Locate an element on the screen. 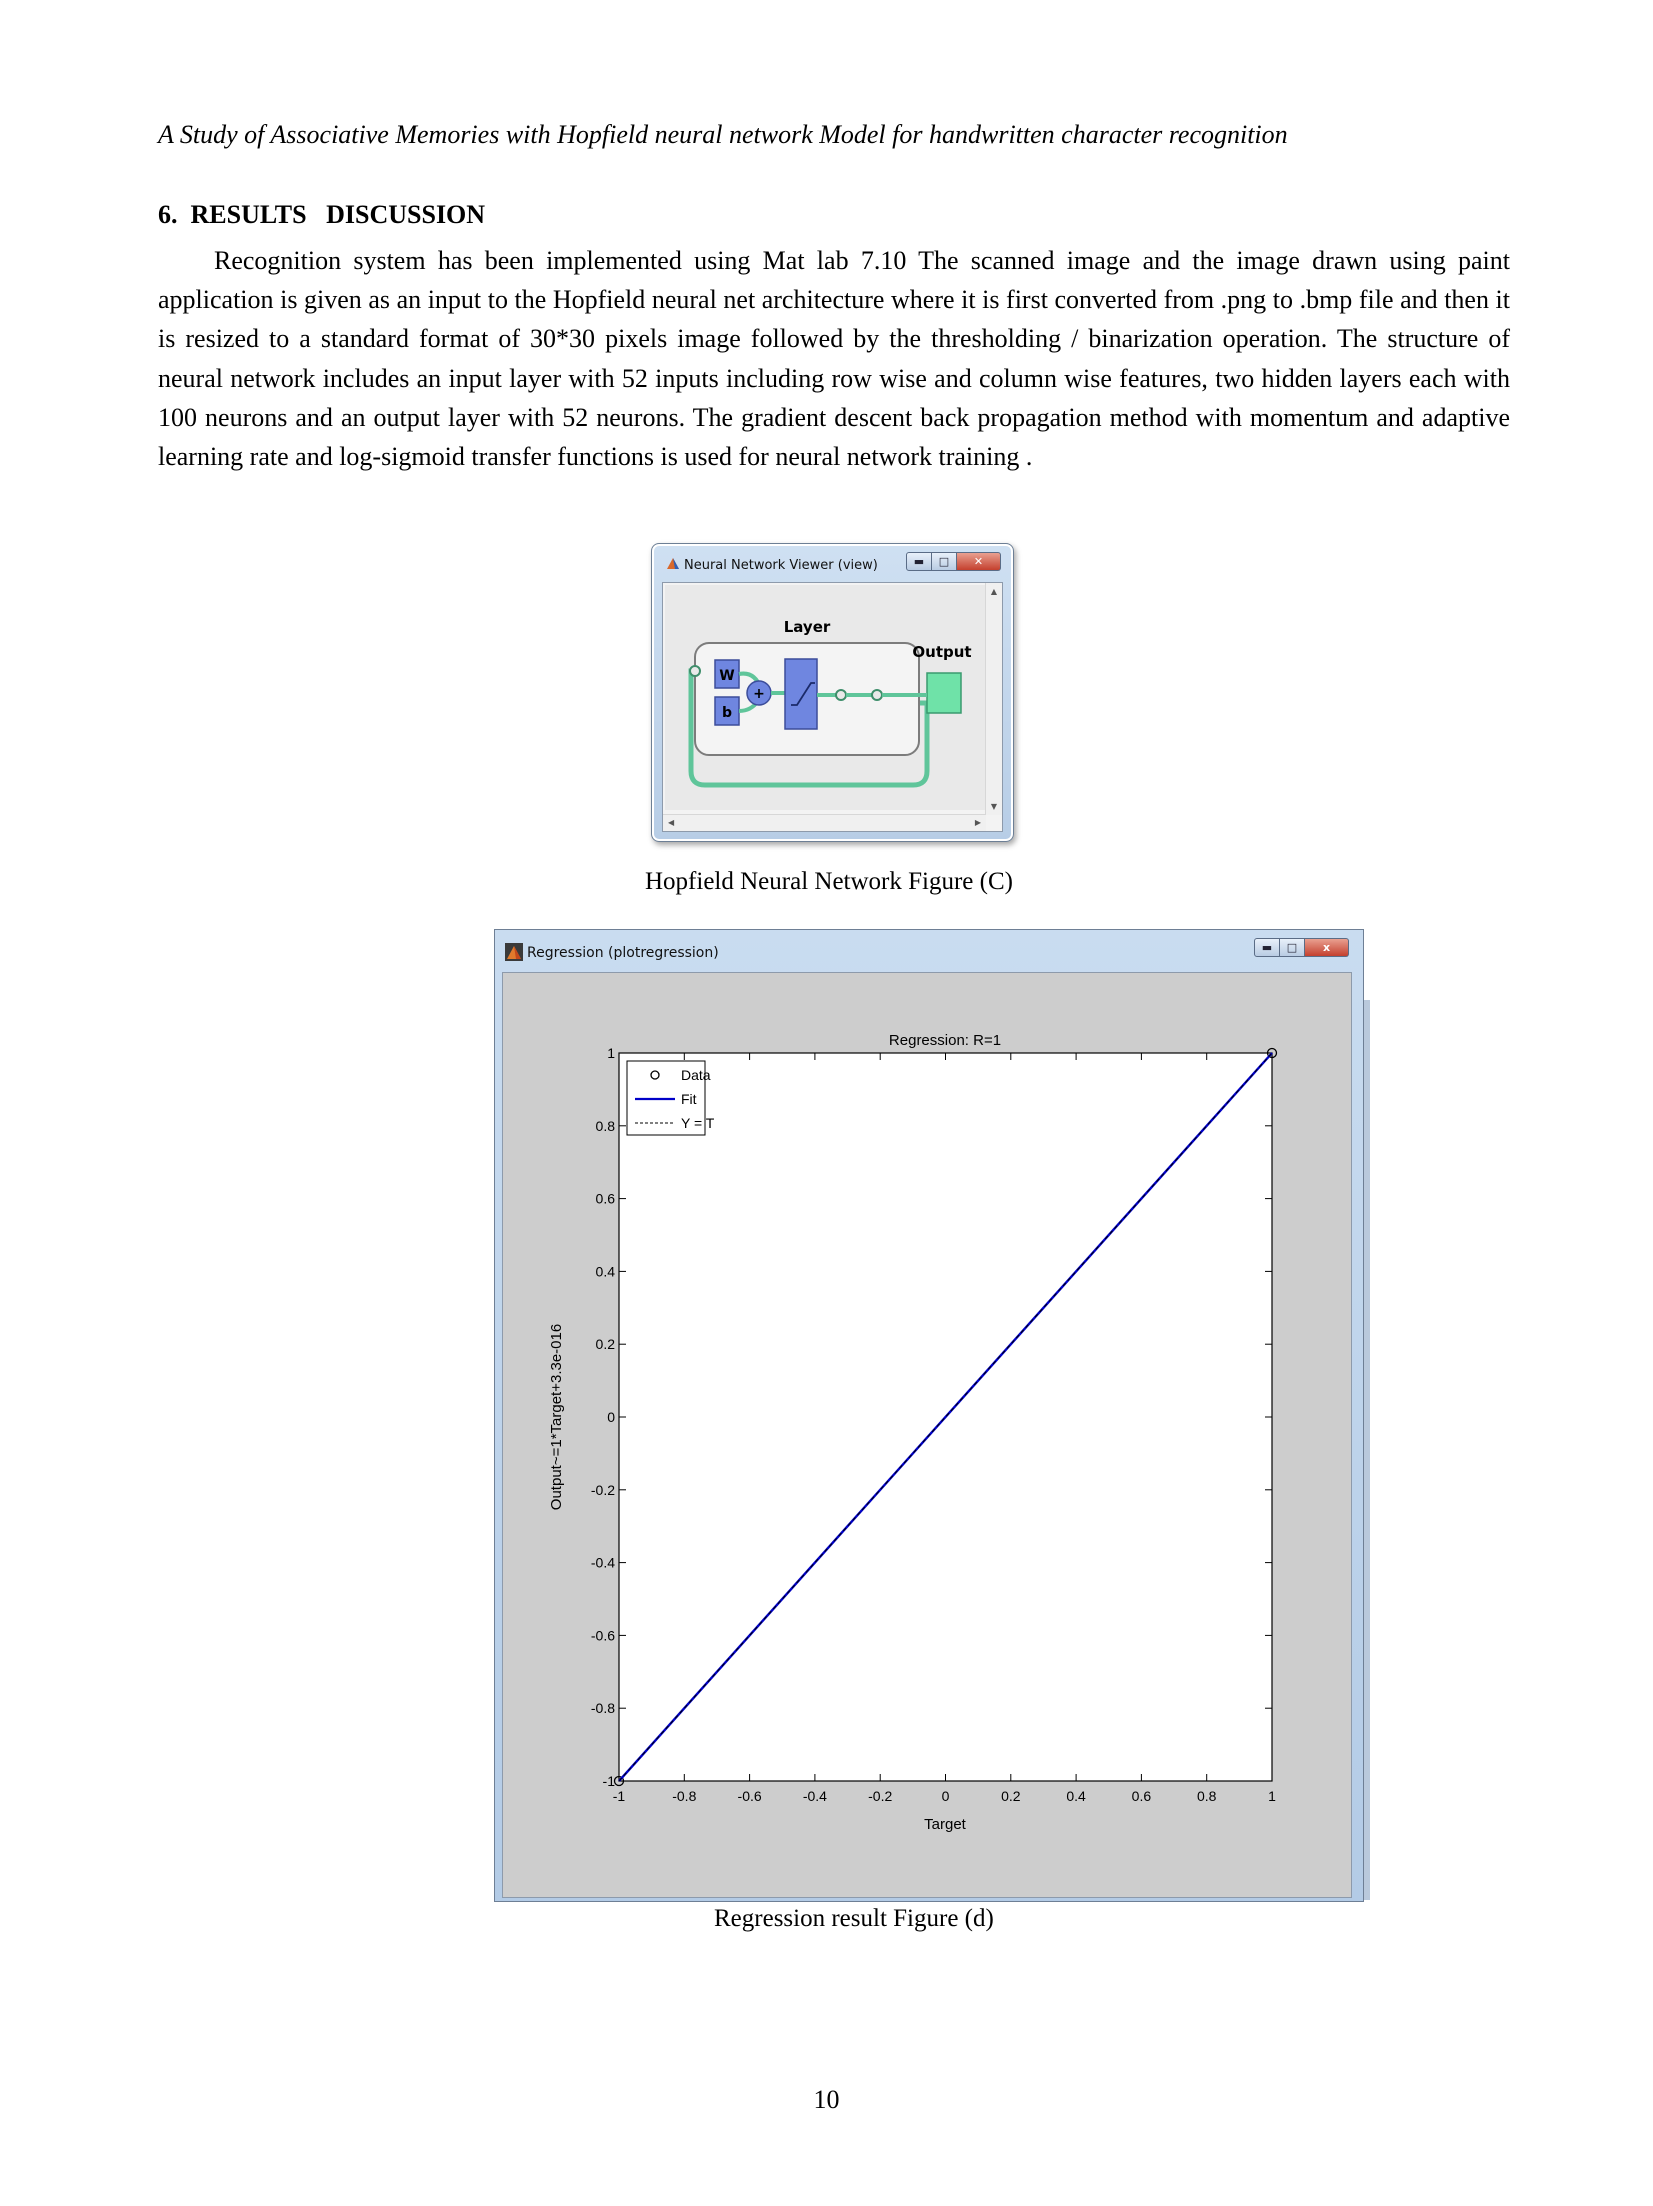 The height and width of the screenshot is (2206, 1653). y-tick-label: -0.8 is located at coordinates (603, 1708).